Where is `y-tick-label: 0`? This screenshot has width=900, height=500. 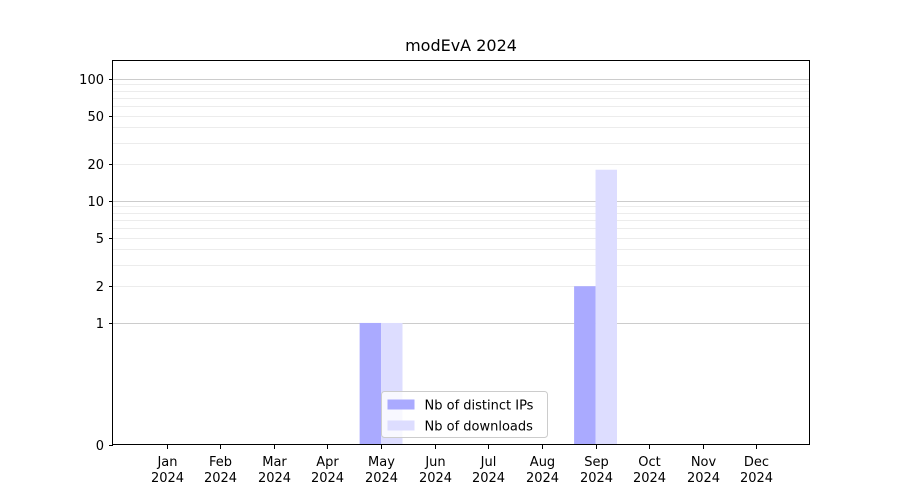 y-tick-label: 0 is located at coordinates (100, 446).